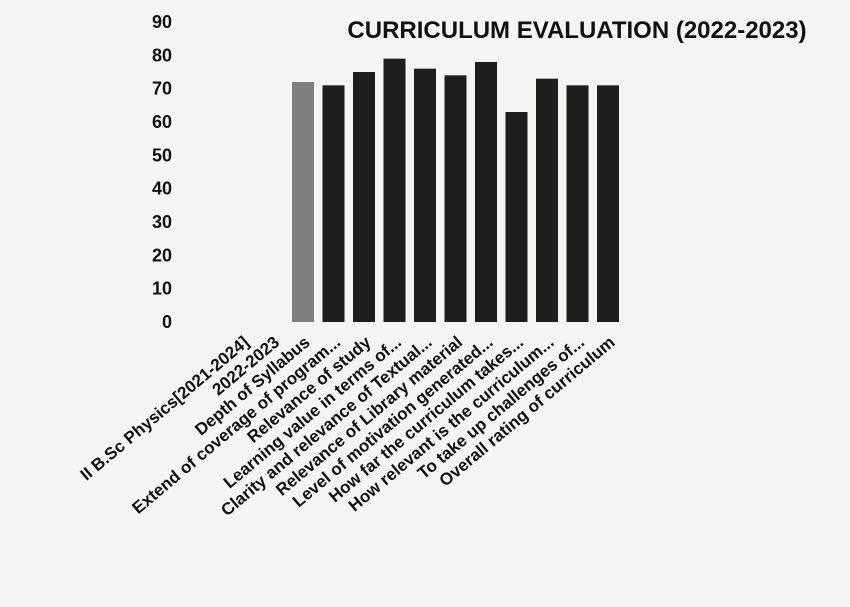  I want to click on y-tick-label: 60, so click(162, 122).